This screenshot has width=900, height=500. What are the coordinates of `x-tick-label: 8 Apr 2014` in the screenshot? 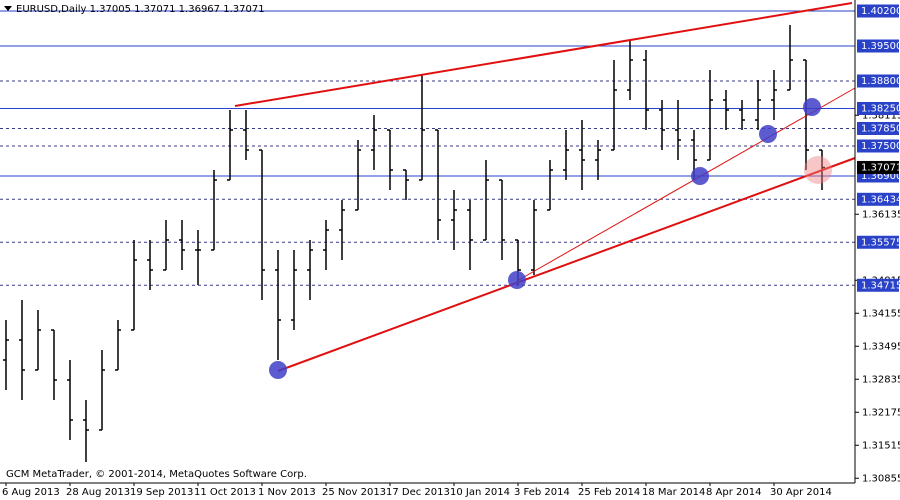 It's located at (733, 492).